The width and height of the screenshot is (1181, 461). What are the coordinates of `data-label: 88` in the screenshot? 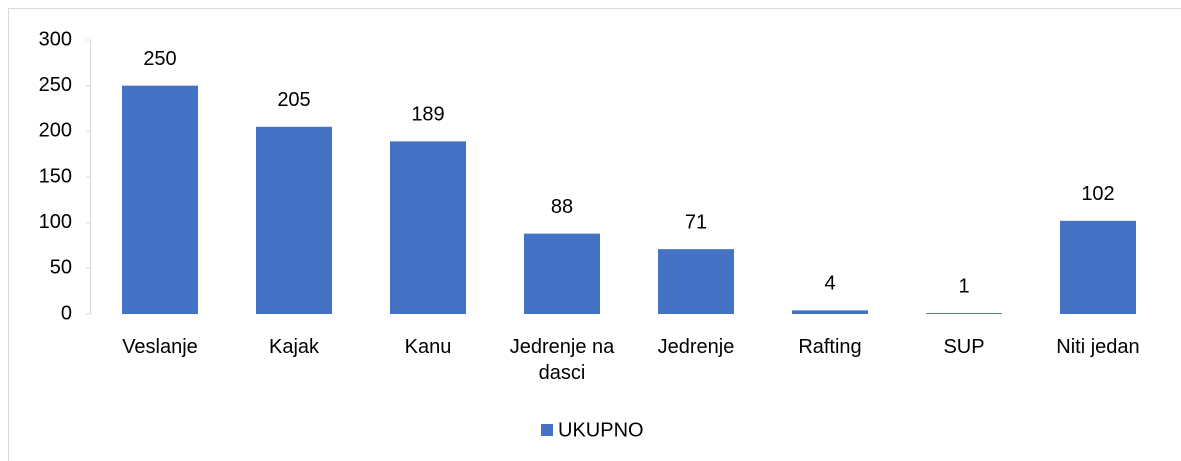 It's located at (562, 207).